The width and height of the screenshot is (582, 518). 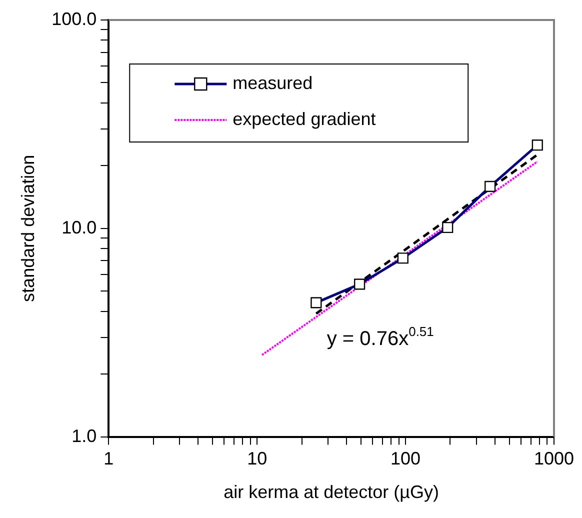 I want to click on x-tick-label: 100, so click(x=405, y=458).